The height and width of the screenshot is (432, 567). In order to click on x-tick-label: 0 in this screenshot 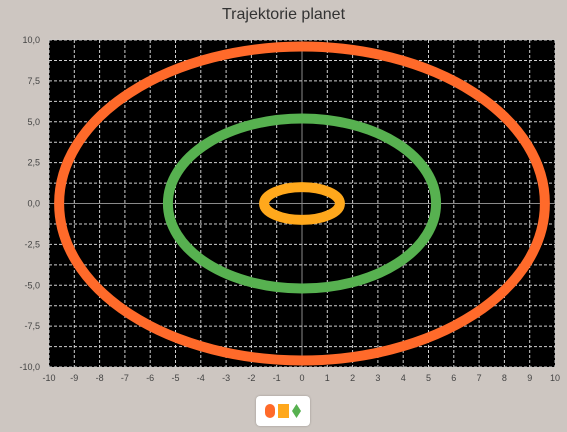, I will do `click(301, 378)`.